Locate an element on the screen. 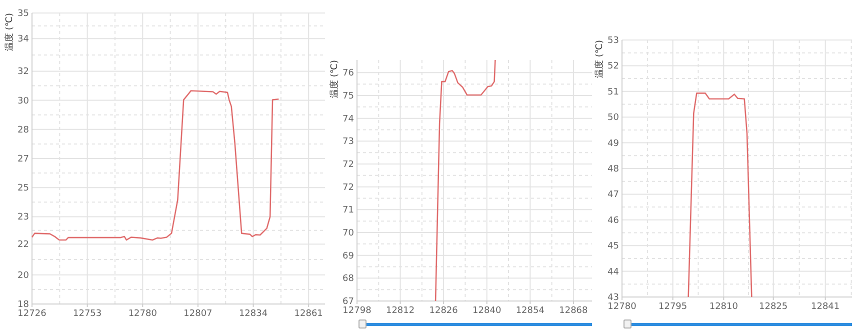 Image resolution: width=859 pixels, height=332 pixels. x-tick-label: 12807 is located at coordinates (198, 314).